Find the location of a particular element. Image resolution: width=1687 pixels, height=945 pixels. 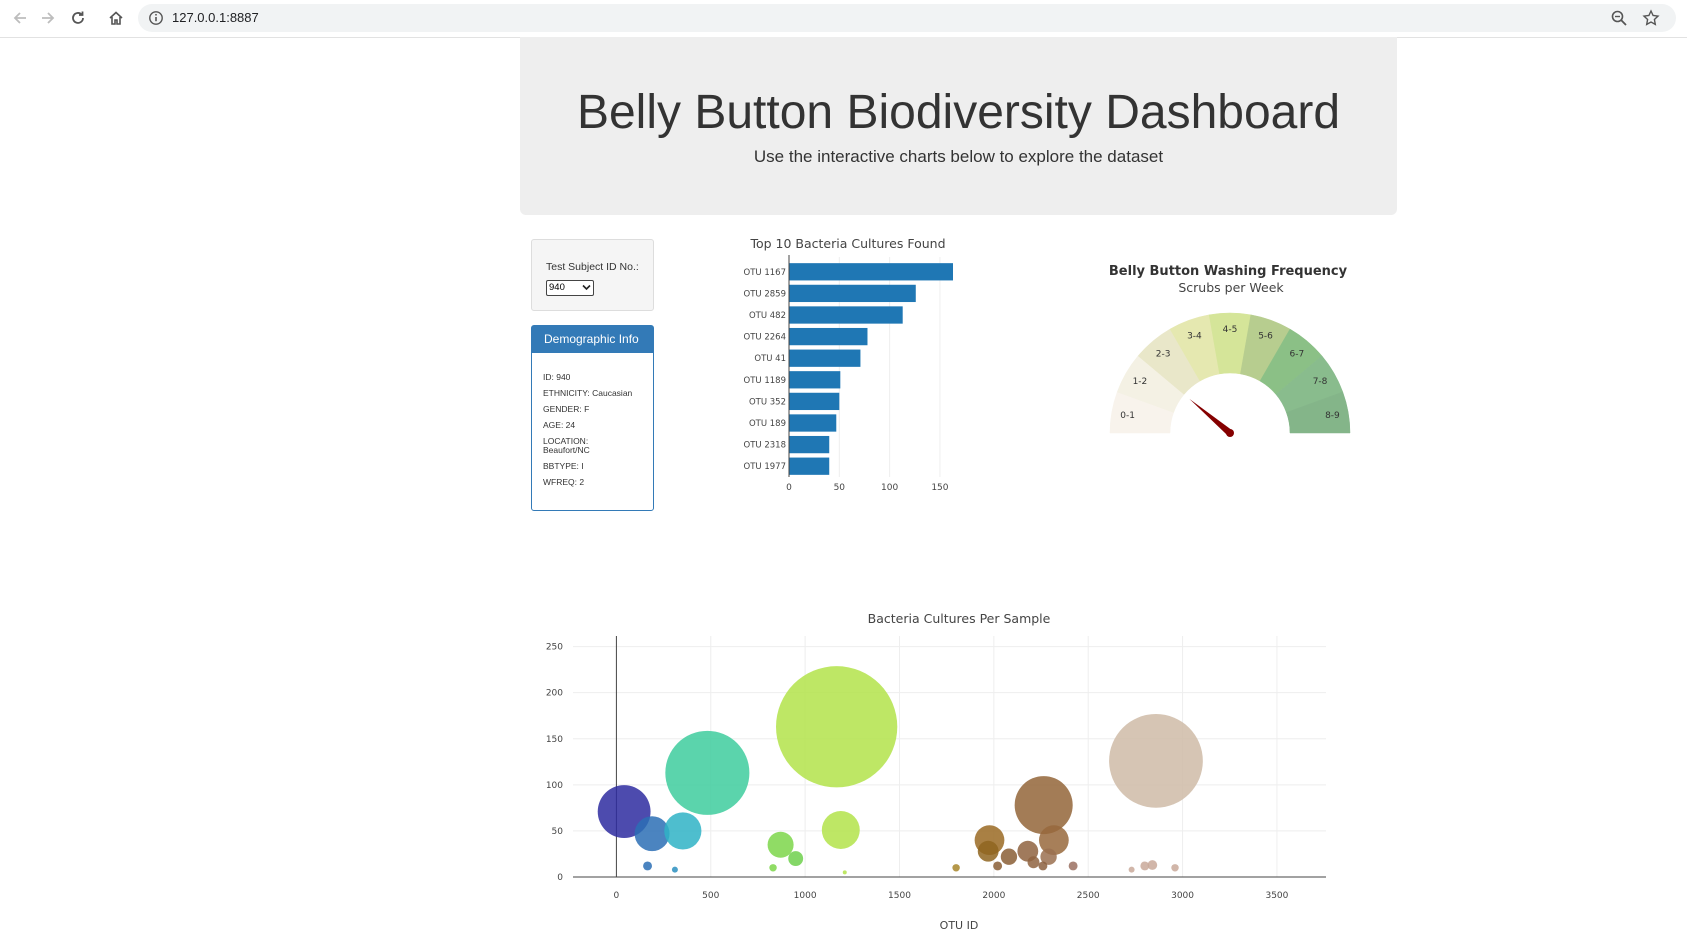

gauge-sector is located at coordinates (1318, 412).